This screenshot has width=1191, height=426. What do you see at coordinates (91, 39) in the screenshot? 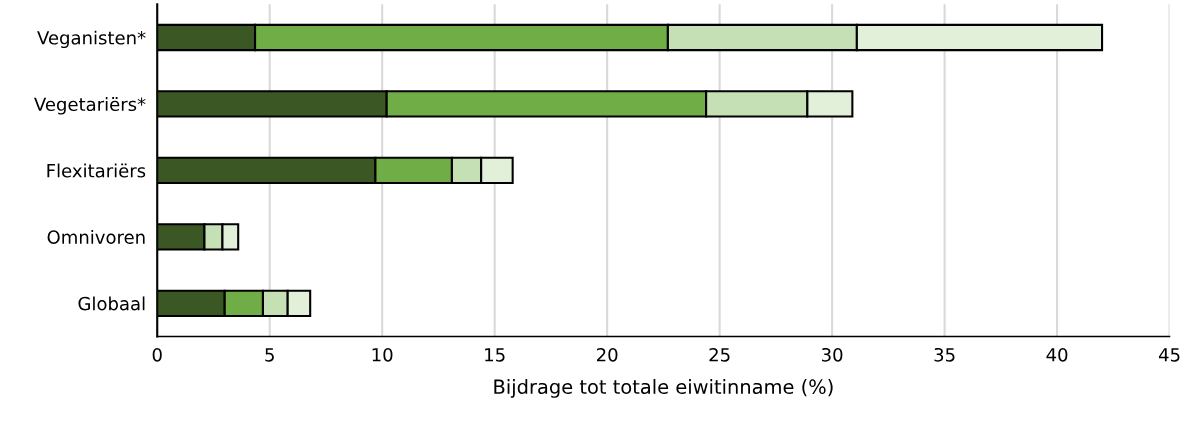
I see `y-tick-label: Veganisten*` at bounding box center [91, 39].